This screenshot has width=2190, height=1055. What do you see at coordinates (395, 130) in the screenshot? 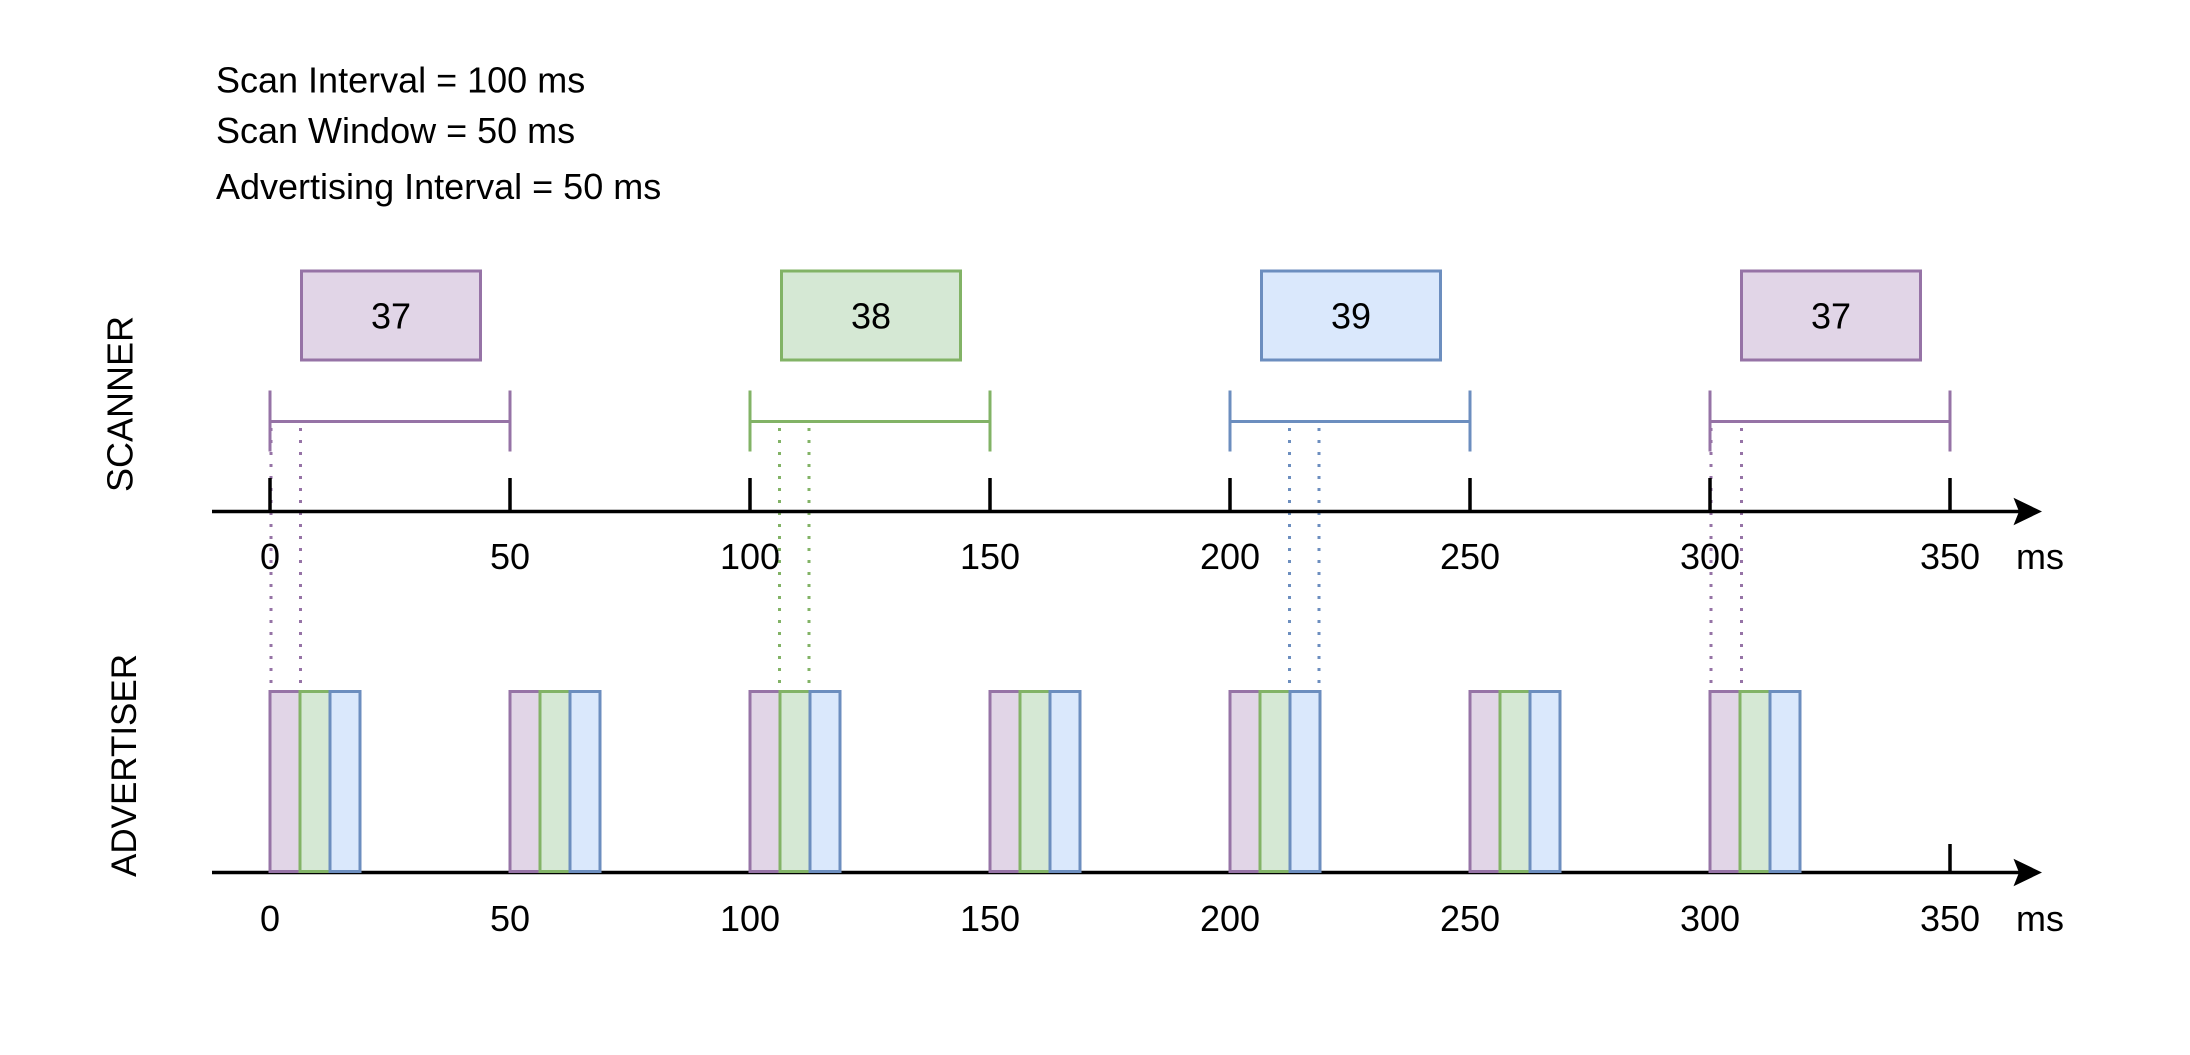
I see `svg-text: Scan Window = 50 ms` at bounding box center [395, 130].